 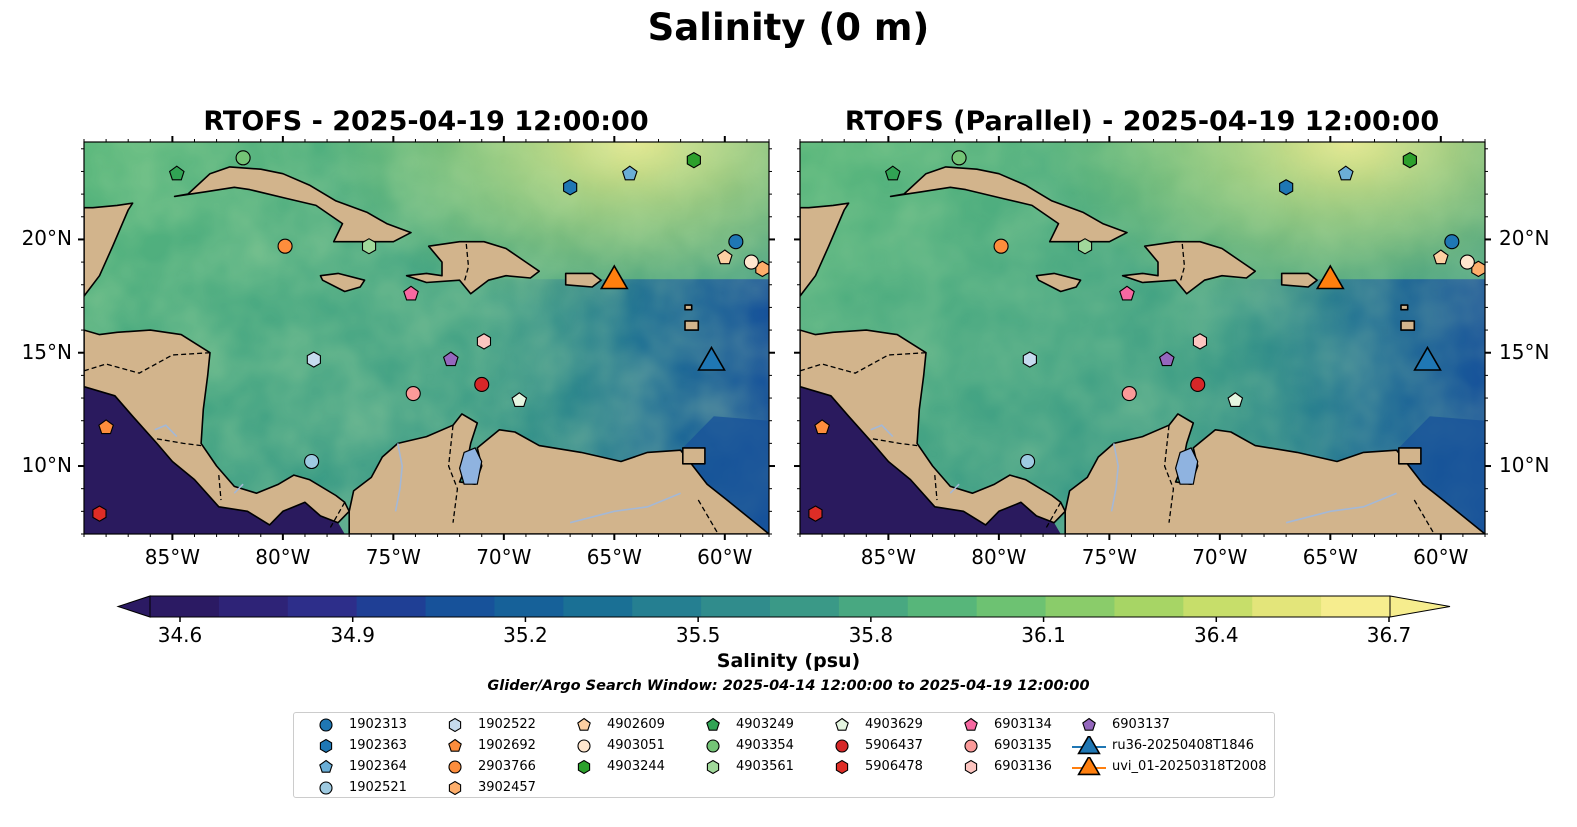 I want to click on legend-label: 1902364, so click(x=378, y=766).